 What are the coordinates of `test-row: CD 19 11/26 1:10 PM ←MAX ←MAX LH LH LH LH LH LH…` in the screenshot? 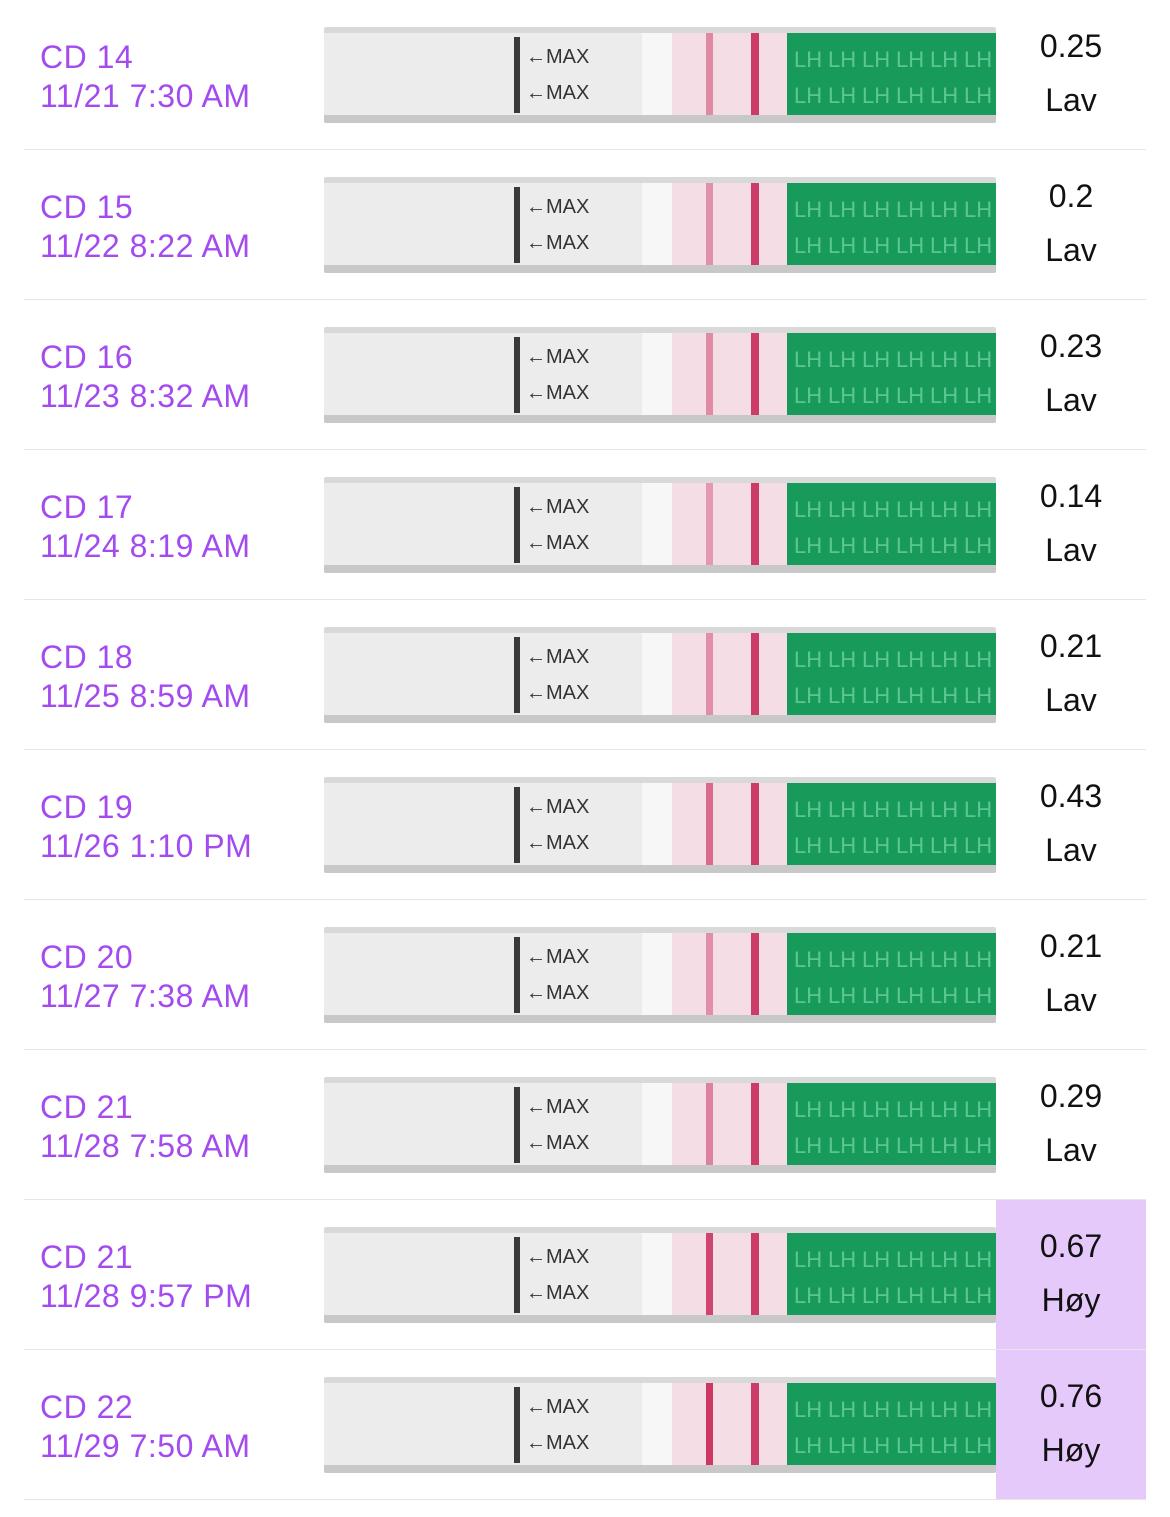 It's located at (585, 825).